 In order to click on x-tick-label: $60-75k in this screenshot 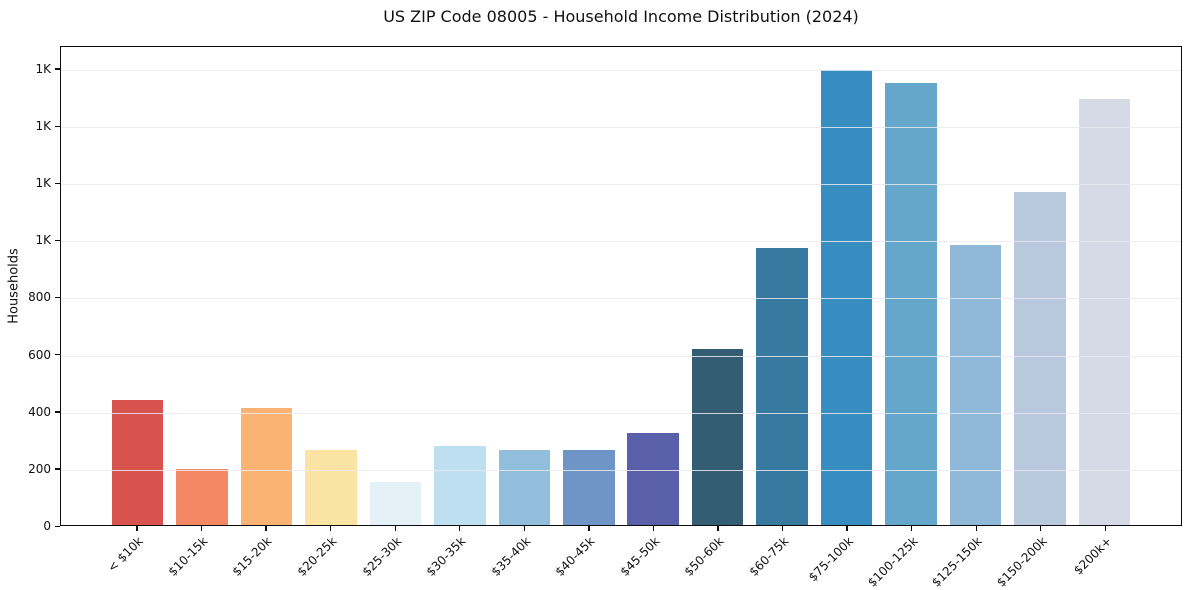, I will do `click(769, 556)`.